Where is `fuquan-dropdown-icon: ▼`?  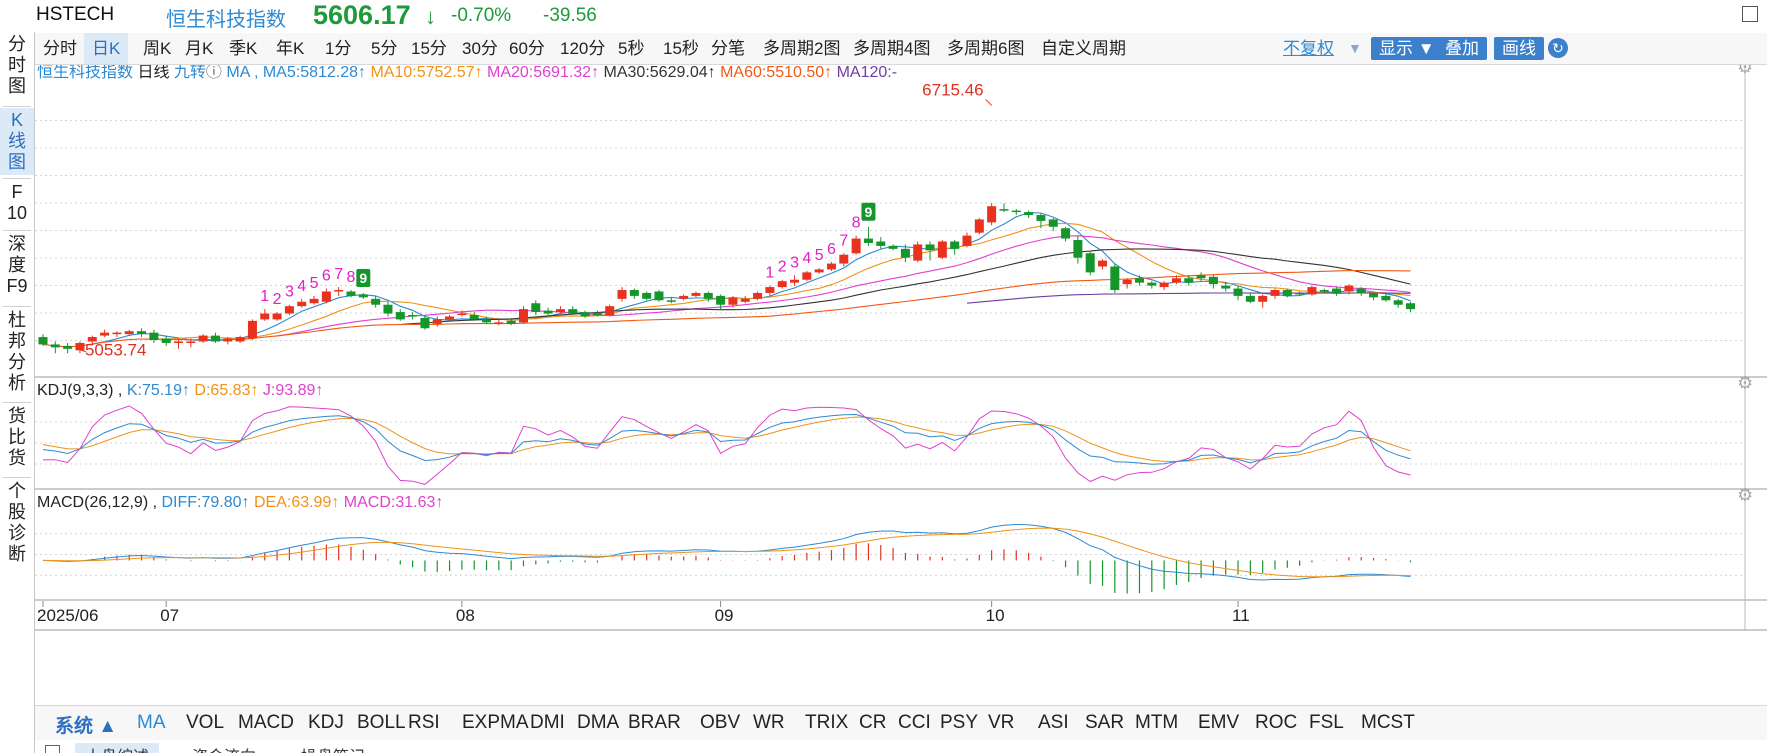 fuquan-dropdown-icon: ▼ is located at coordinates (1355, 48).